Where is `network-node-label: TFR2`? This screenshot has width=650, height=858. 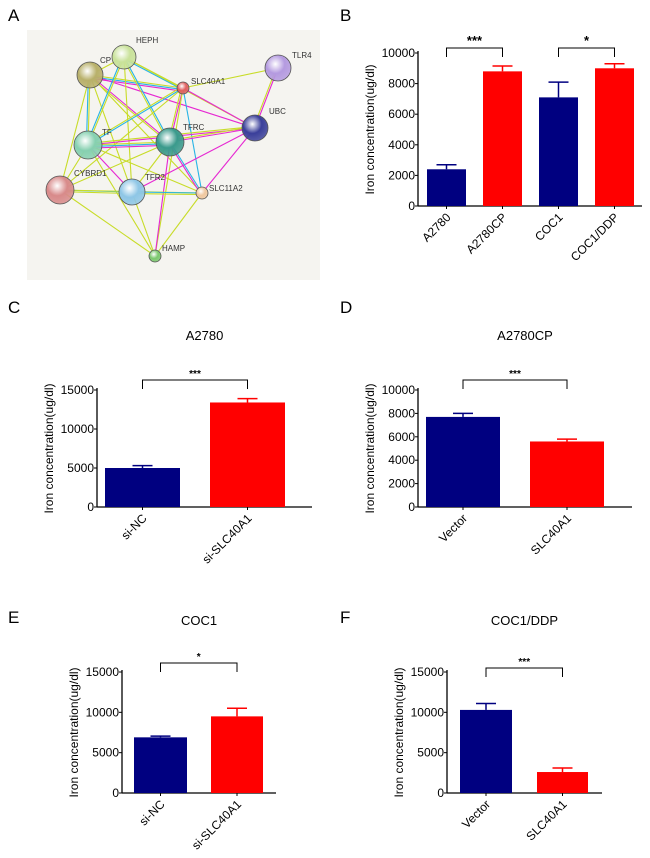
network-node-label: TFR2 is located at coordinates (155, 177).